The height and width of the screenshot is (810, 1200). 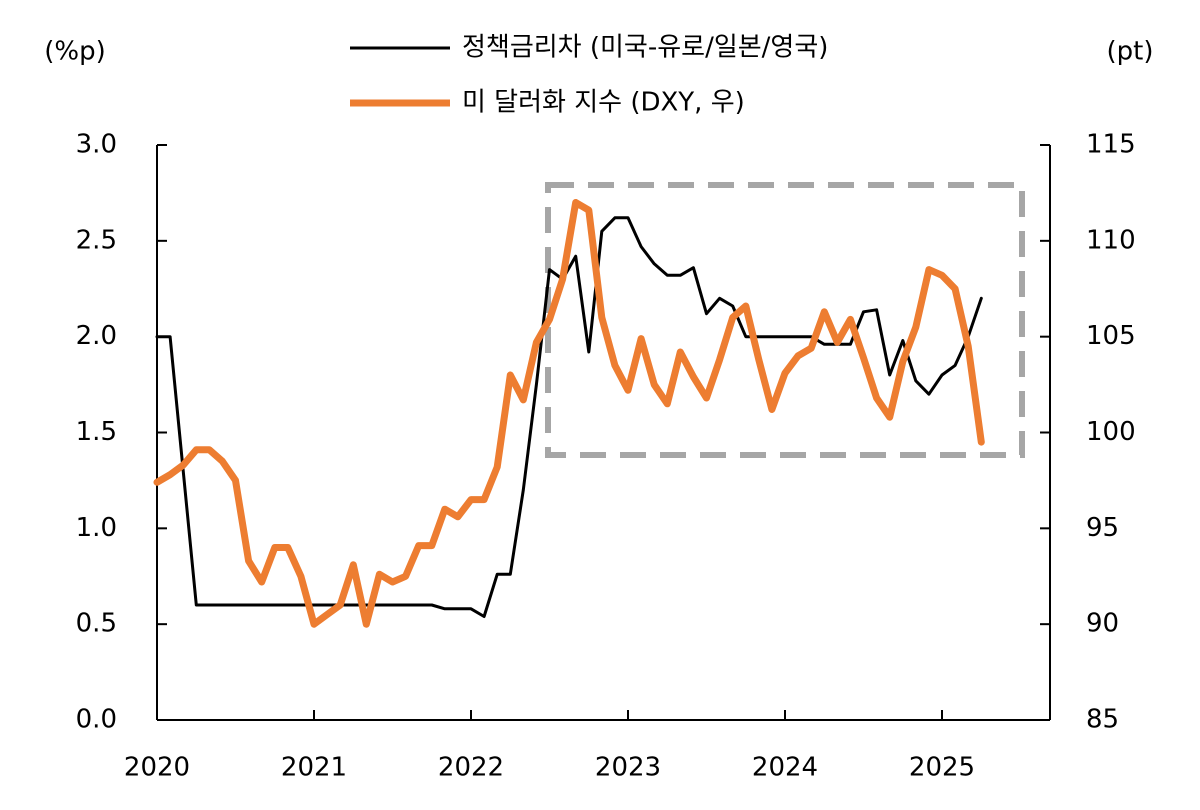 What do you see at coordinates (471, 768) in the screenshot?
I see `x-tick-label: 2022` at bounding box center [471, 768].